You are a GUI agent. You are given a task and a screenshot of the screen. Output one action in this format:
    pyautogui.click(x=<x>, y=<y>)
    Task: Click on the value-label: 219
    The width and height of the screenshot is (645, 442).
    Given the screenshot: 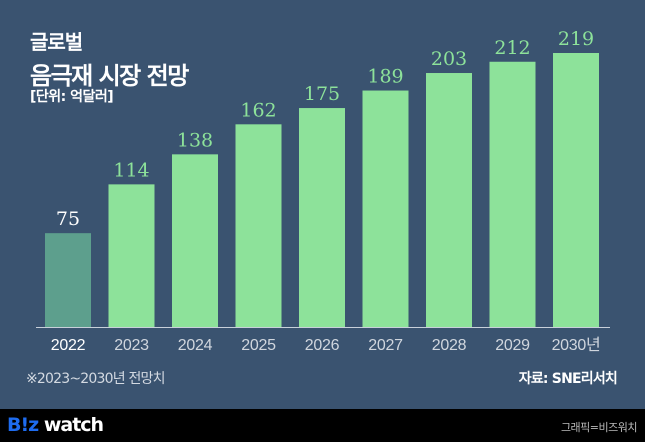 What is the action you would take?
    pyautogui.click(x=576, y=39)
    